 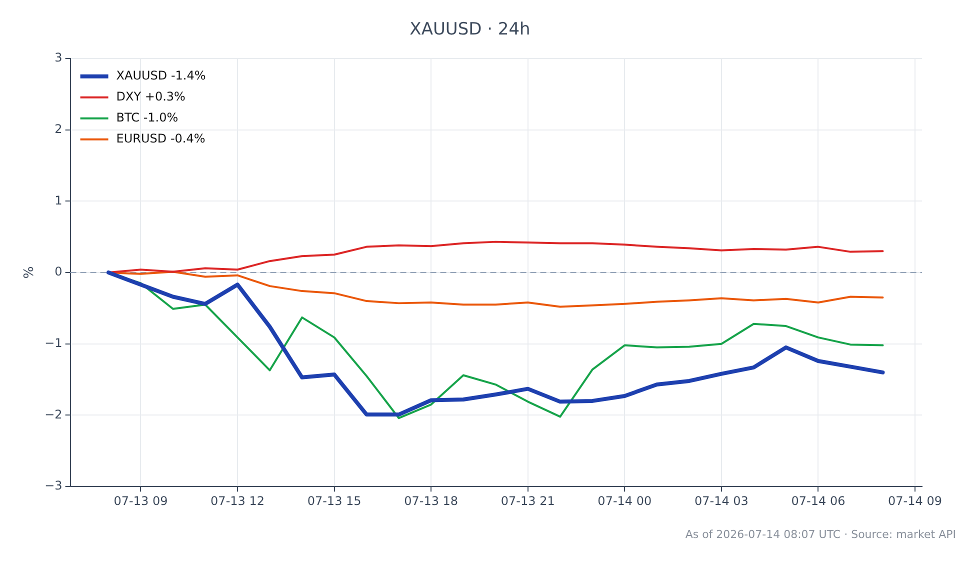 What do you see at coordinates (527, 501) in the screenshot?
I see `x-tick-label: 07-13 21` at bounding box center [527, 501].